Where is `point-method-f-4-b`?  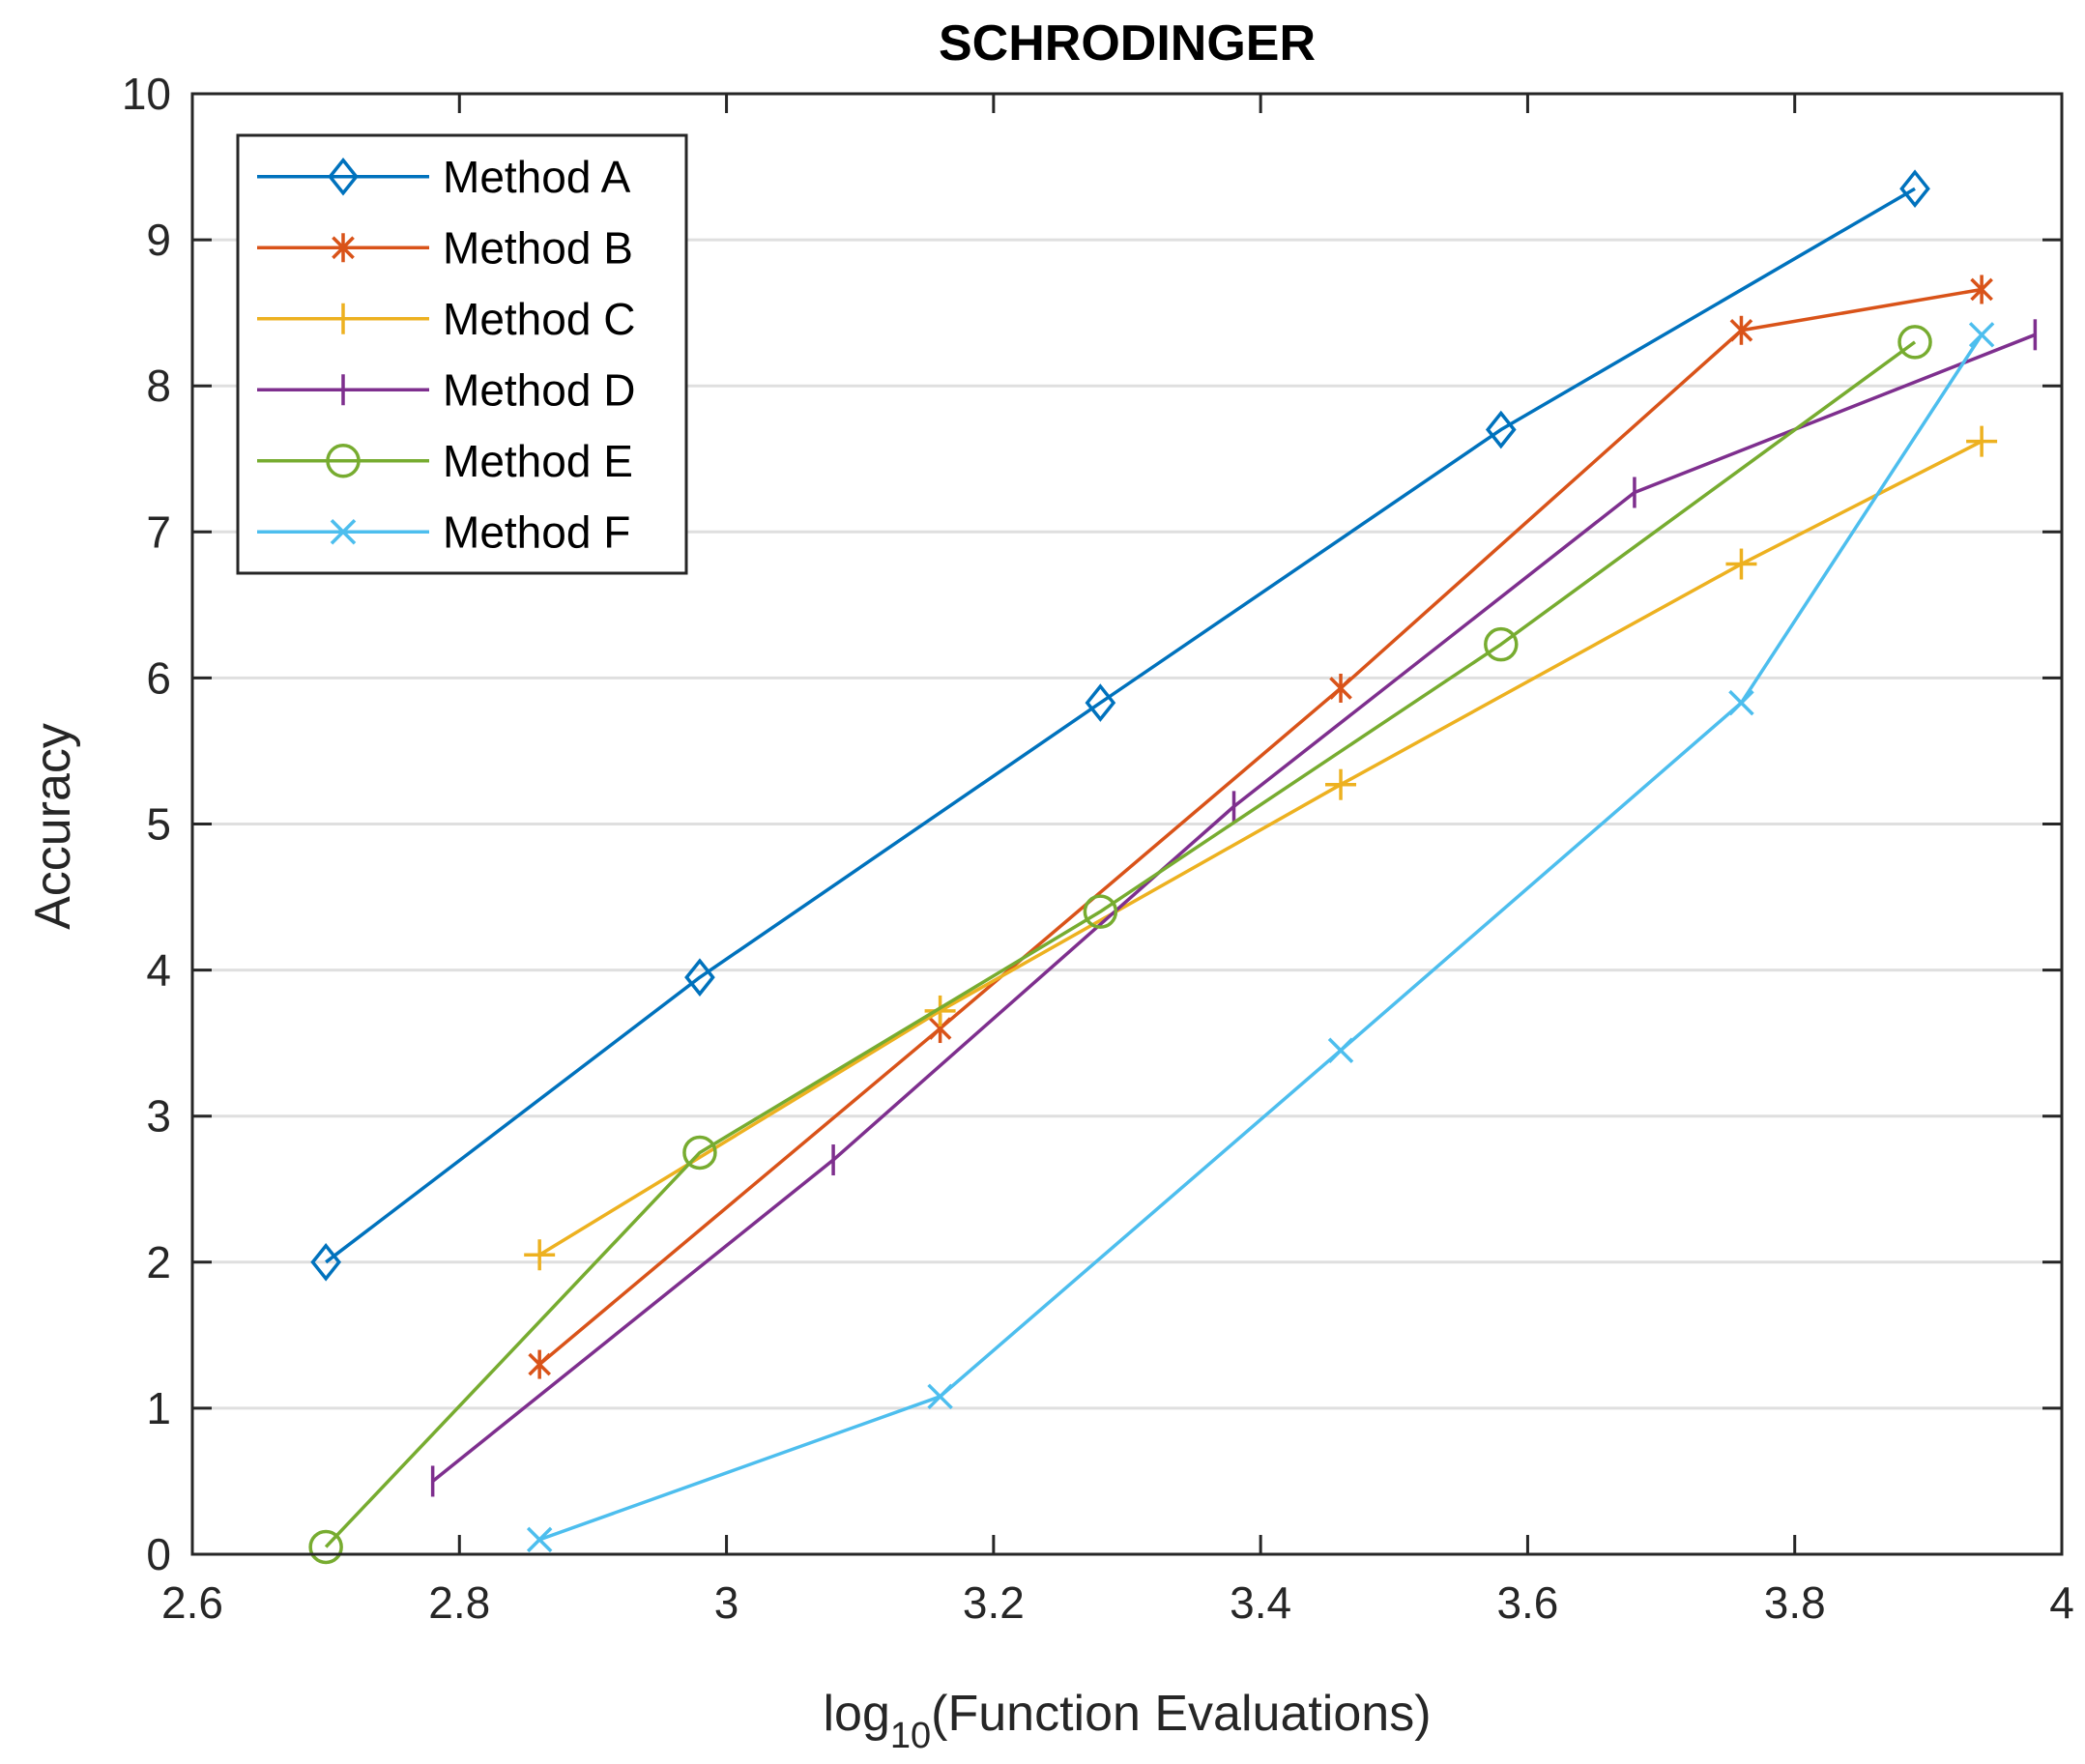
point-method-f-4-b is located at coordinates (1982, 335).